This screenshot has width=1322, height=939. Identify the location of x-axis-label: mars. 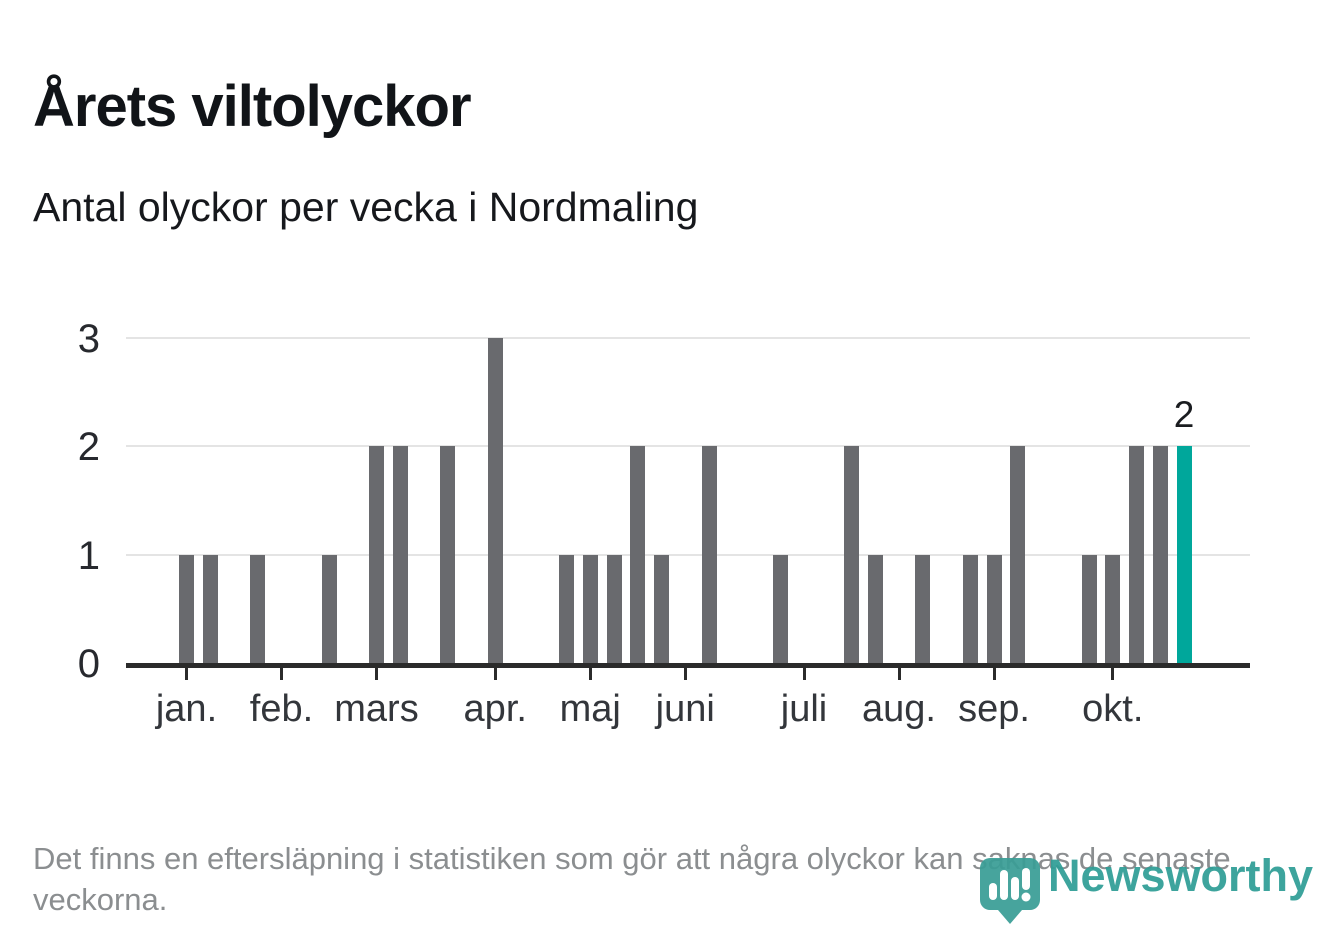
(376, 709).